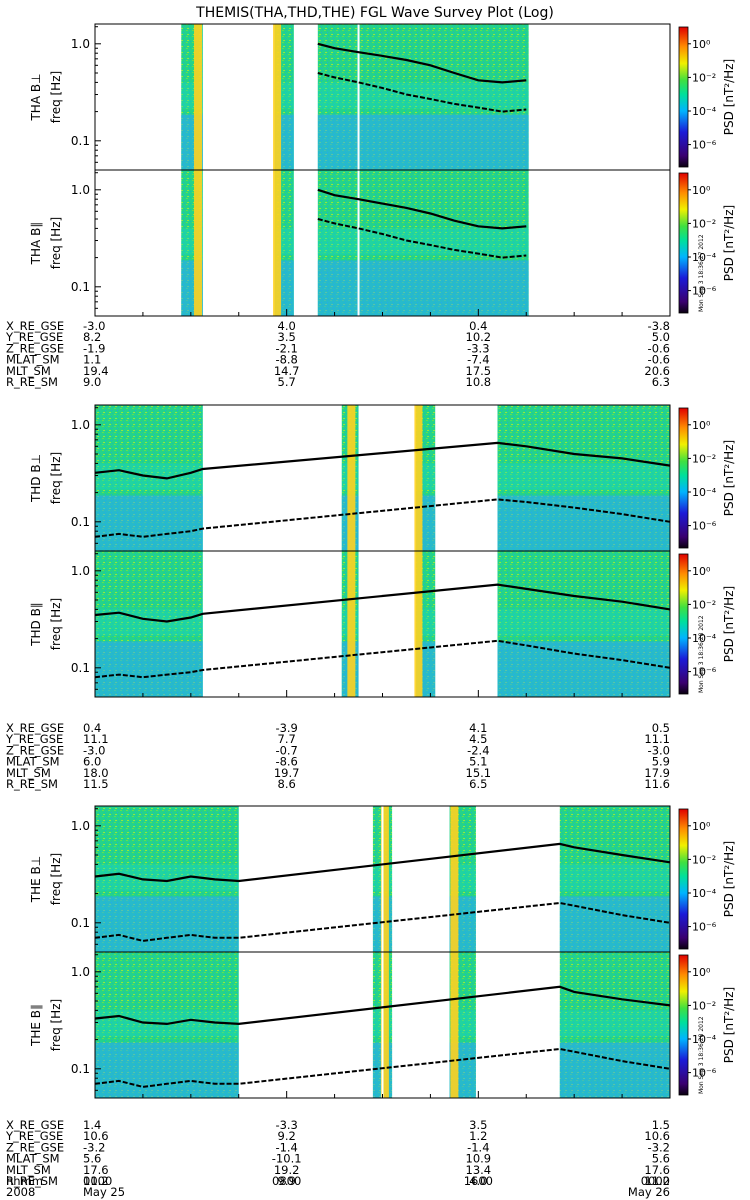 The image size is (750, 1200). Describe the element at coordinates (287, 337) in the screenshot. I see `ephemeris-value: 3.5` at that location.